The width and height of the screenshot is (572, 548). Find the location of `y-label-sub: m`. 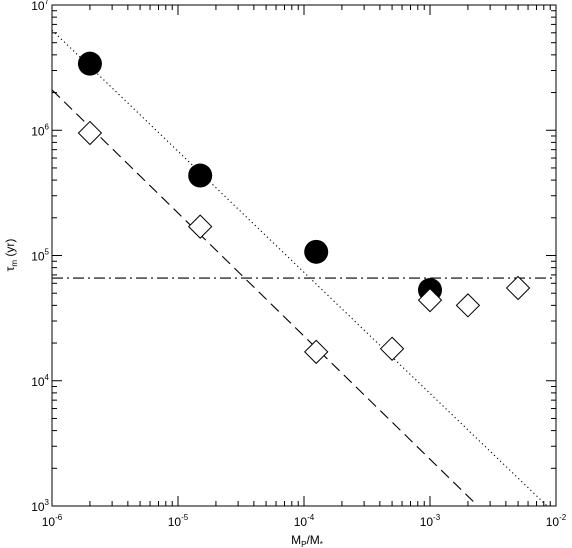

y-label-sub: m is located at coordinates (14, 263).